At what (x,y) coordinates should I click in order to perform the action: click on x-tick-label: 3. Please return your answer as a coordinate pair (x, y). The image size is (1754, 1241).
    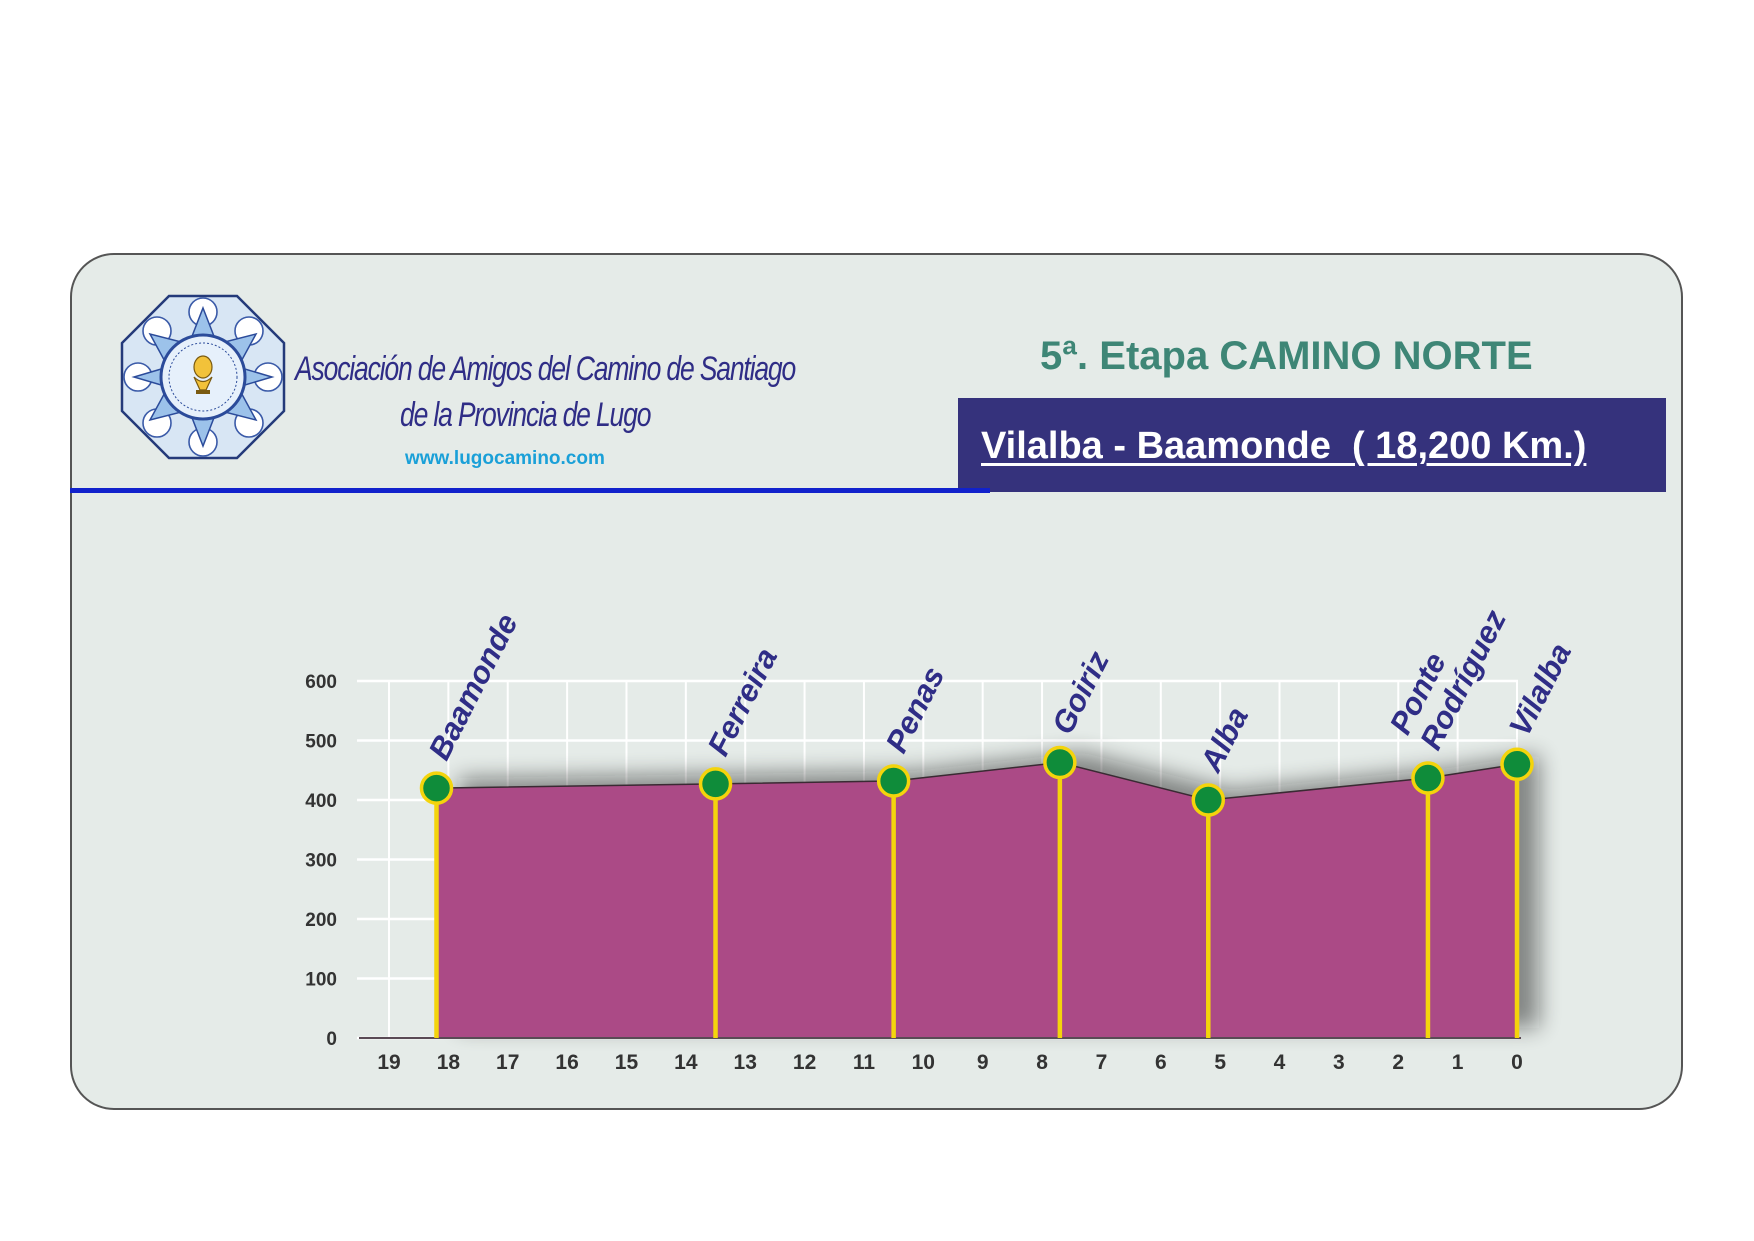
    Looking at the image, I should click on (1339, 1062).